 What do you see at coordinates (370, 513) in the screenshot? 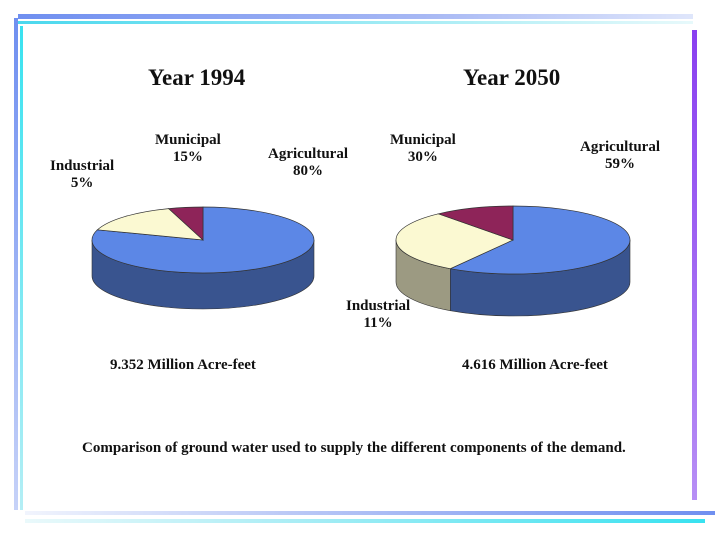
I see `frame-bottom-bar` at bounding box center [370, 513].